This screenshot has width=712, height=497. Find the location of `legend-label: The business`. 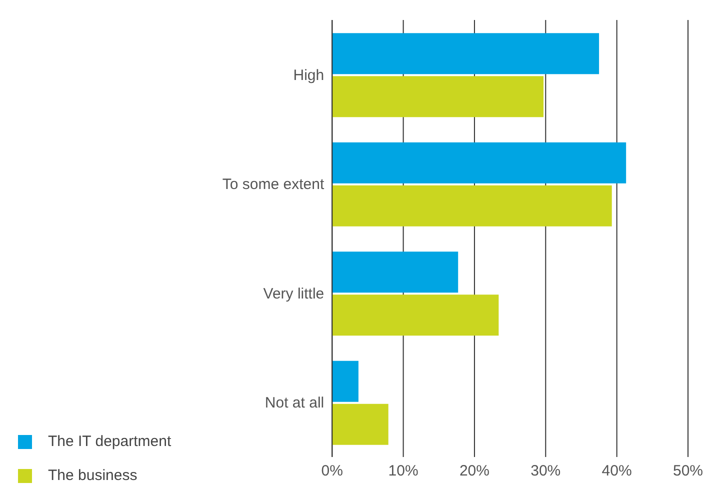

legend-label: The business is located at coordinates (93, 475).